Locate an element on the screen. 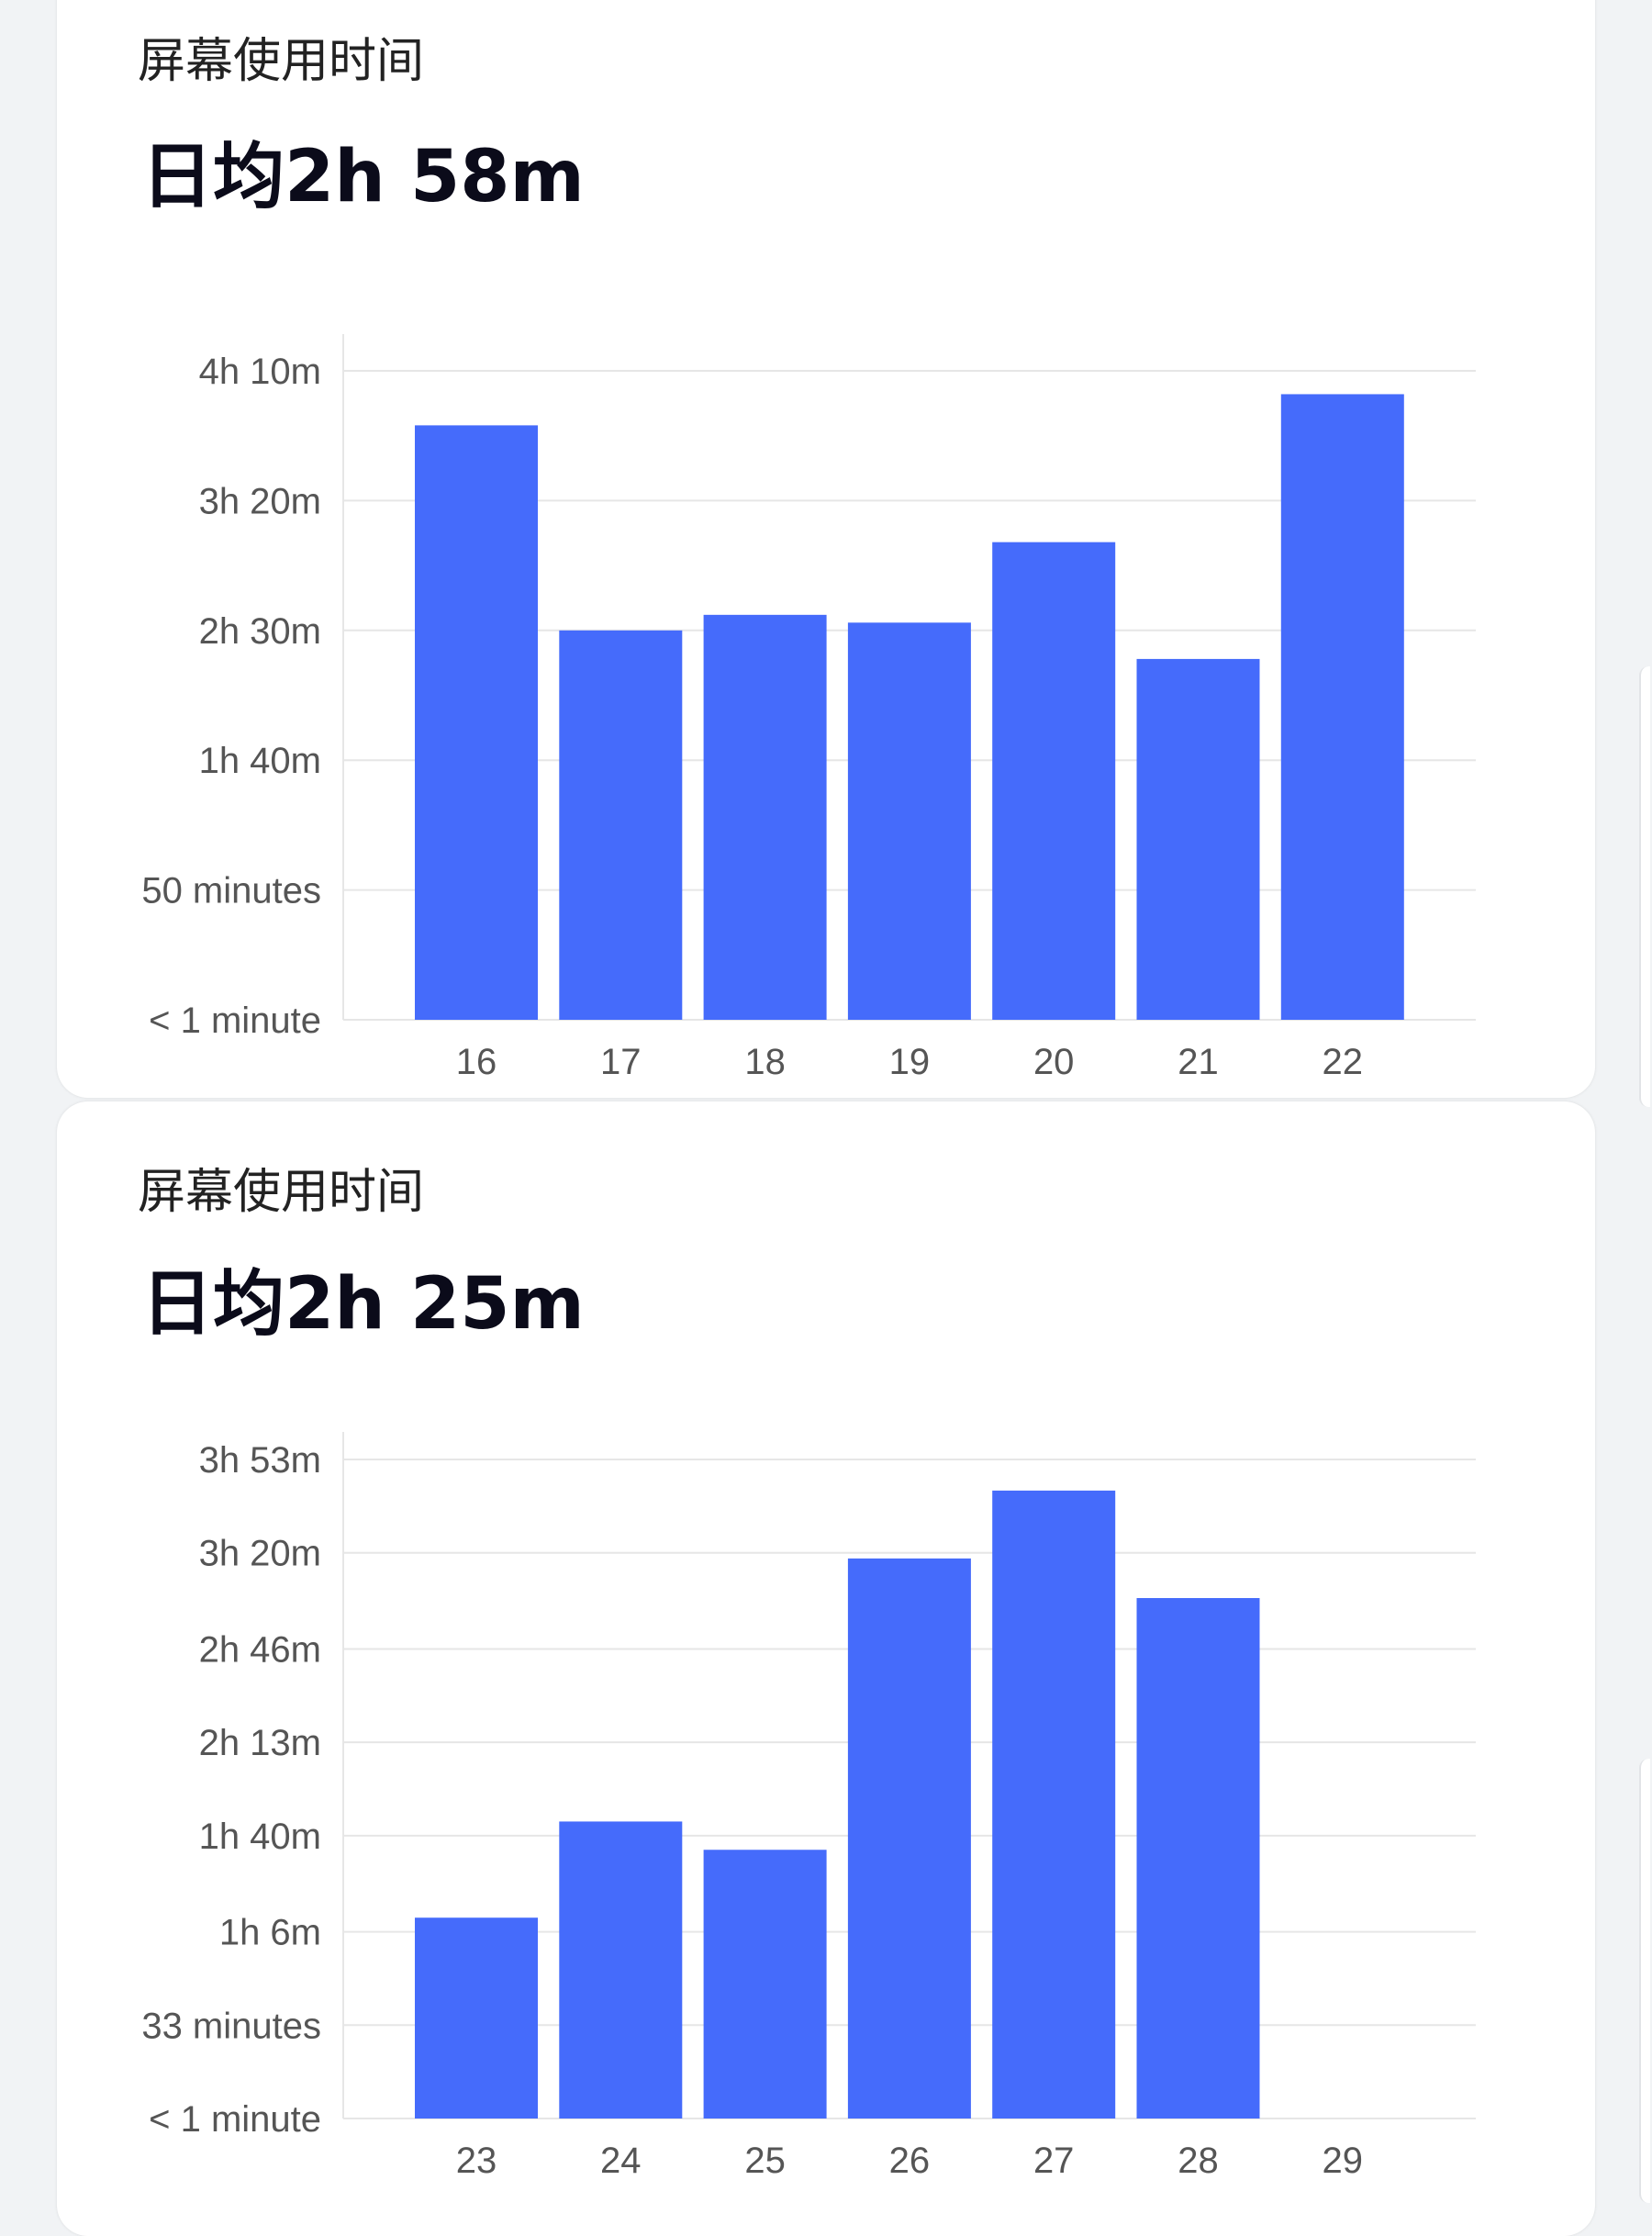  y-tick-label: 33 minutes is located at coordinates (231, 2026).